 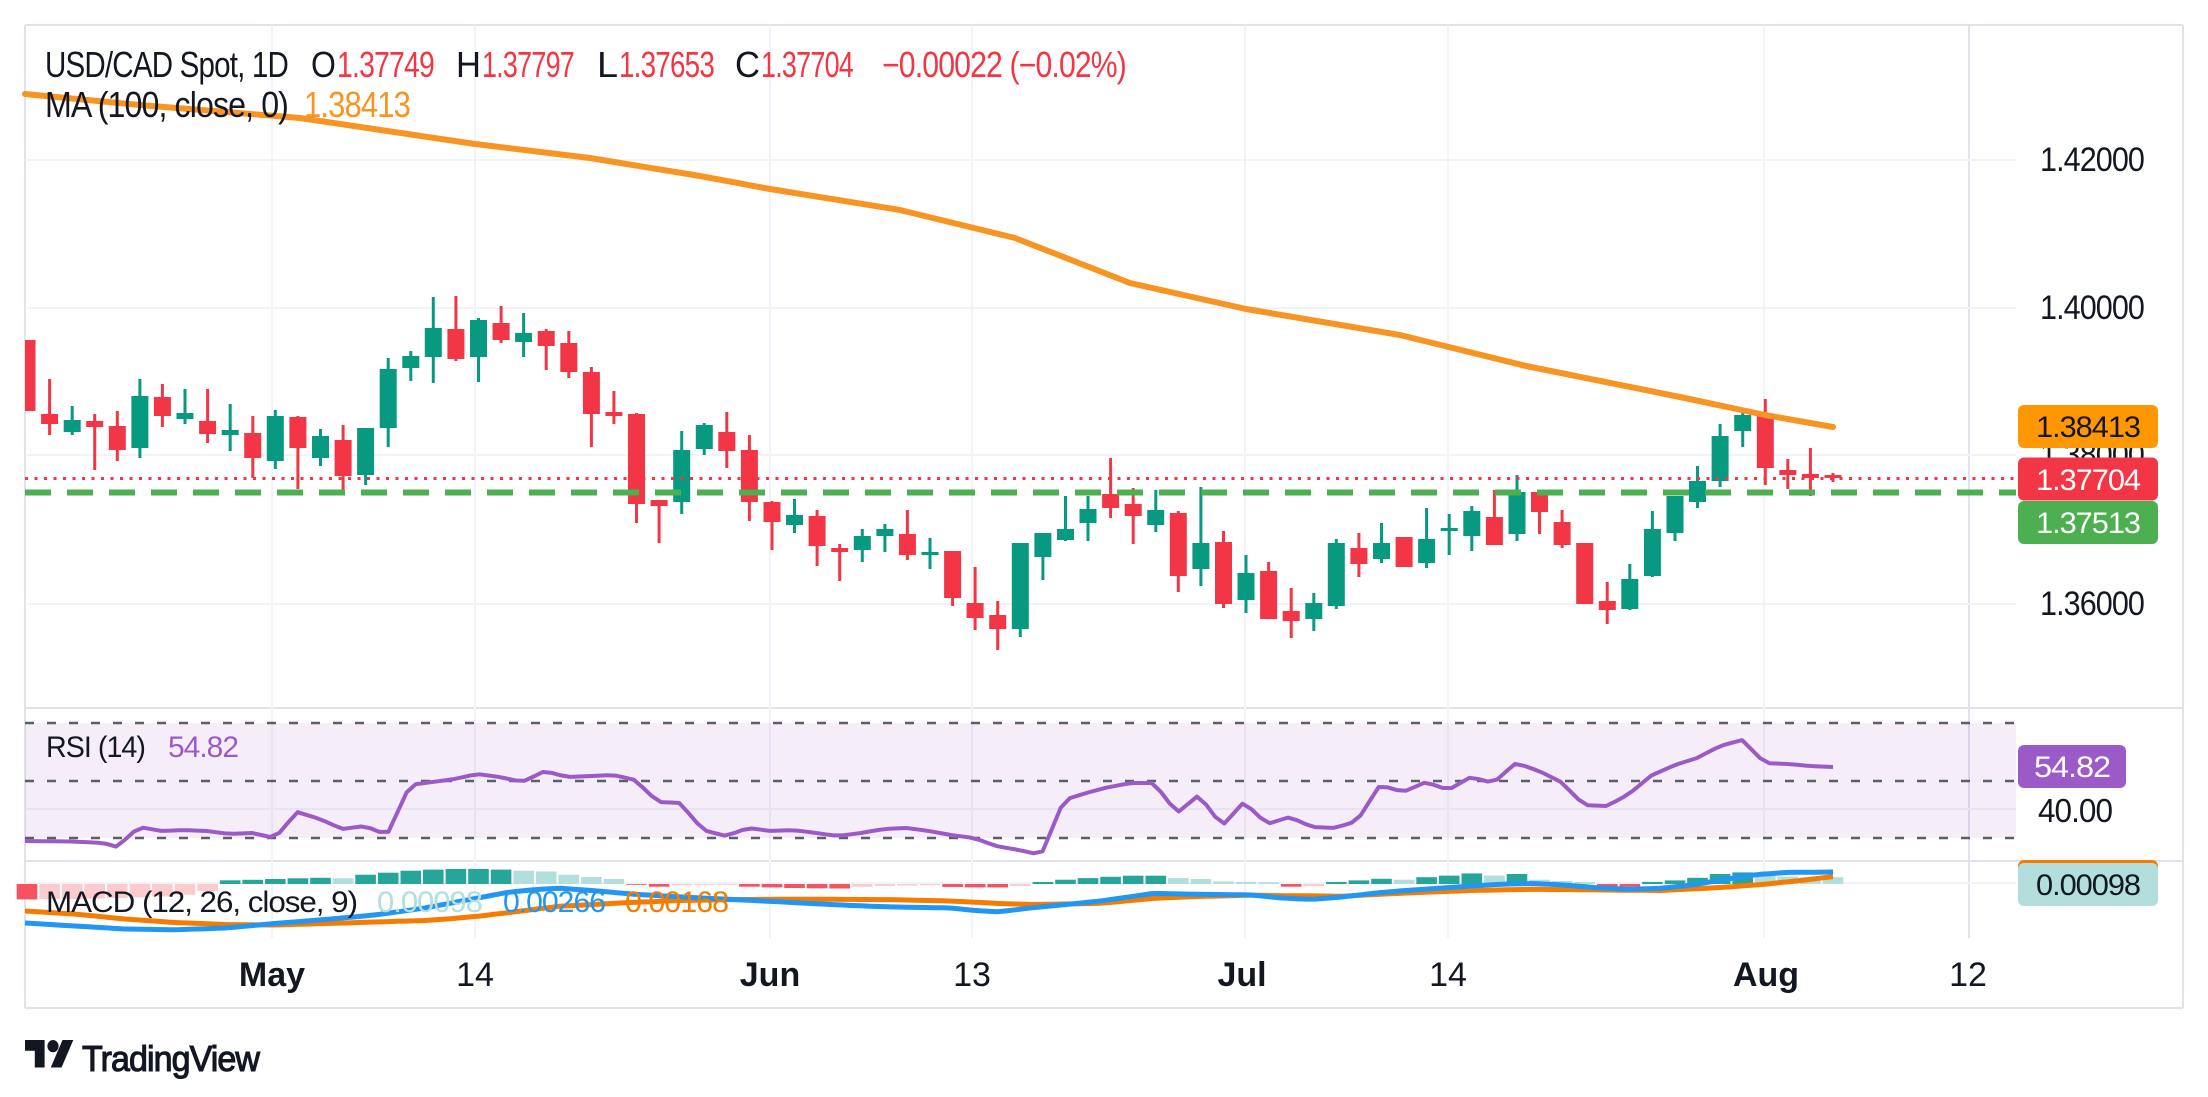 I want to click on svg-text: 1.37749, so click(x=385, y=64).